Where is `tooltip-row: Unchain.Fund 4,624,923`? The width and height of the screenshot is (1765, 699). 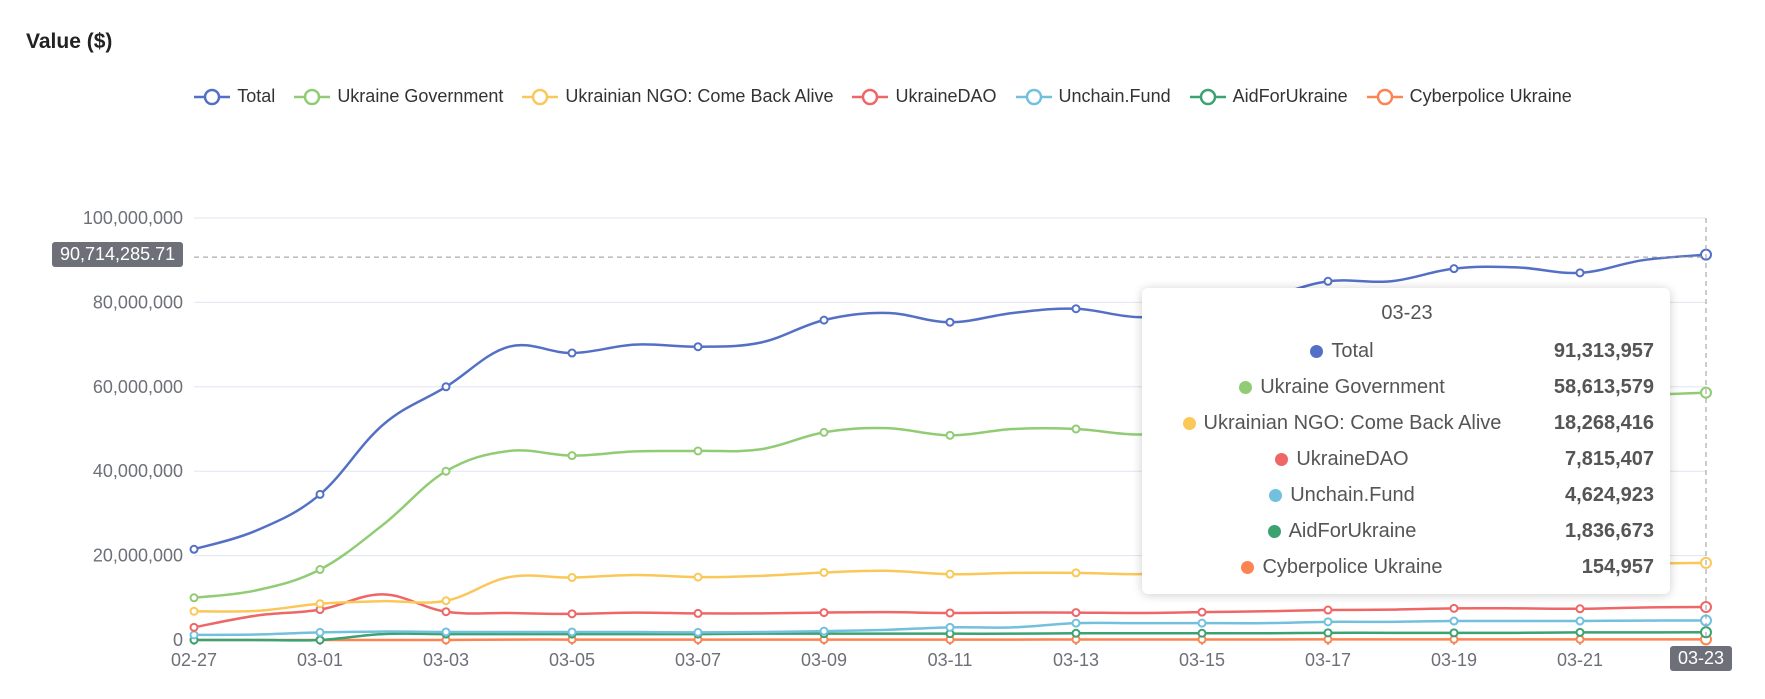 tooltip-row: Unchain.Fund 4,624,923 is located at coordinates (1407, 495).